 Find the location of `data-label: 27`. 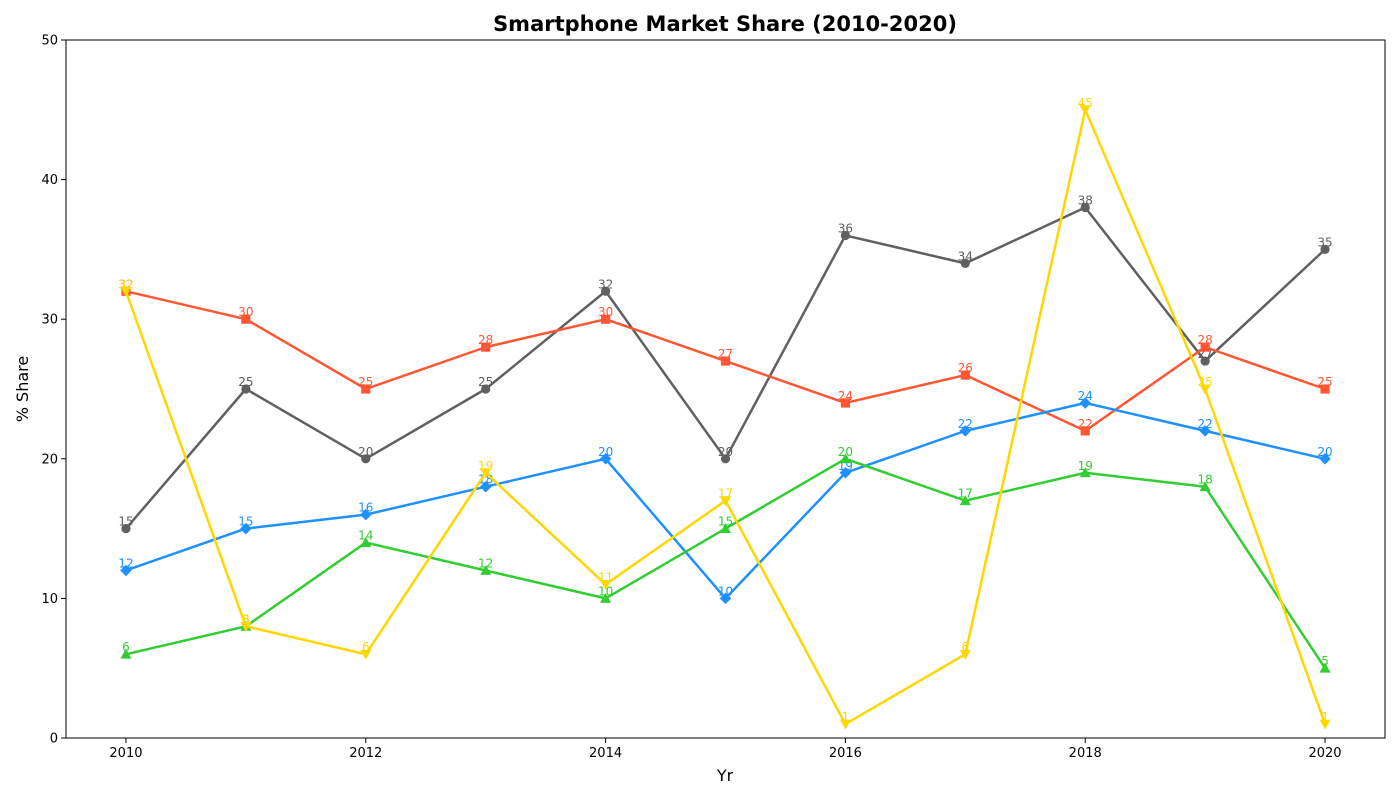

data-label: 27 is located at coordinates (725, 354).